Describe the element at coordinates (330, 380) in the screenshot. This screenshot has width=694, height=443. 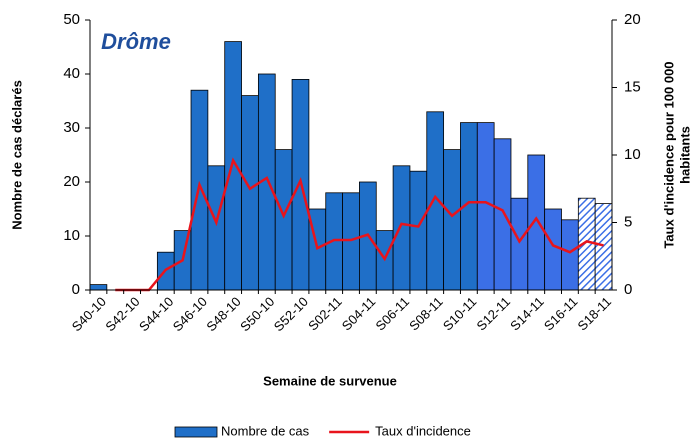
I see `x-axis-label: Semaine de survenue` at that location.